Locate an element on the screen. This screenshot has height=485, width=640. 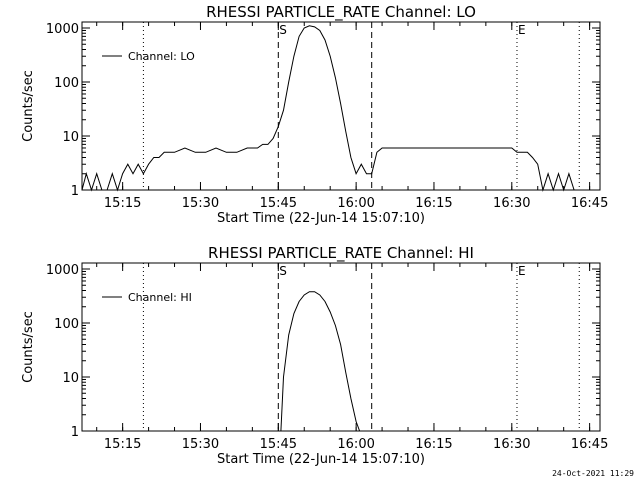
legend-entry: Channel: LO is located at coordinates (161, 56).